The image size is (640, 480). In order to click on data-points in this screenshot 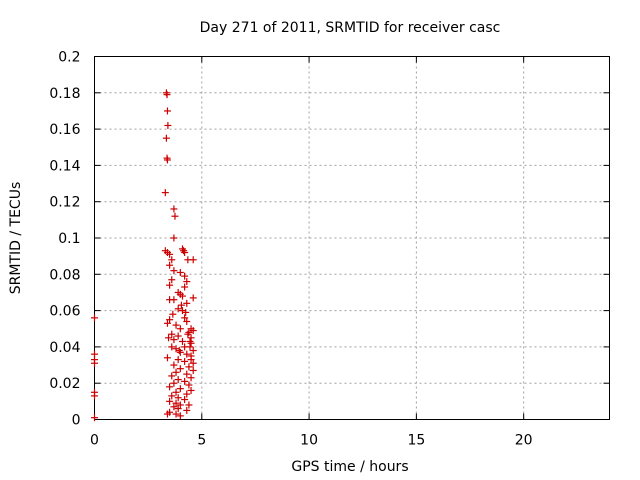, I will do `click(144, 255)`.